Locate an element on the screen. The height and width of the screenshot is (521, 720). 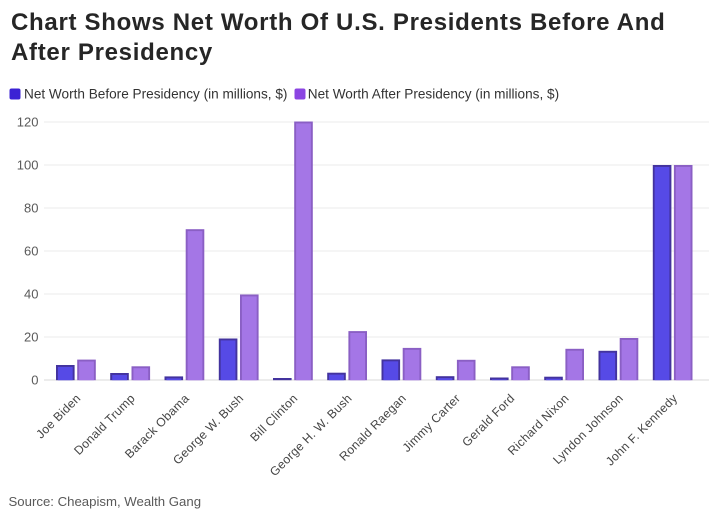
svg-text: 120 is located at coordinates (28, 122).